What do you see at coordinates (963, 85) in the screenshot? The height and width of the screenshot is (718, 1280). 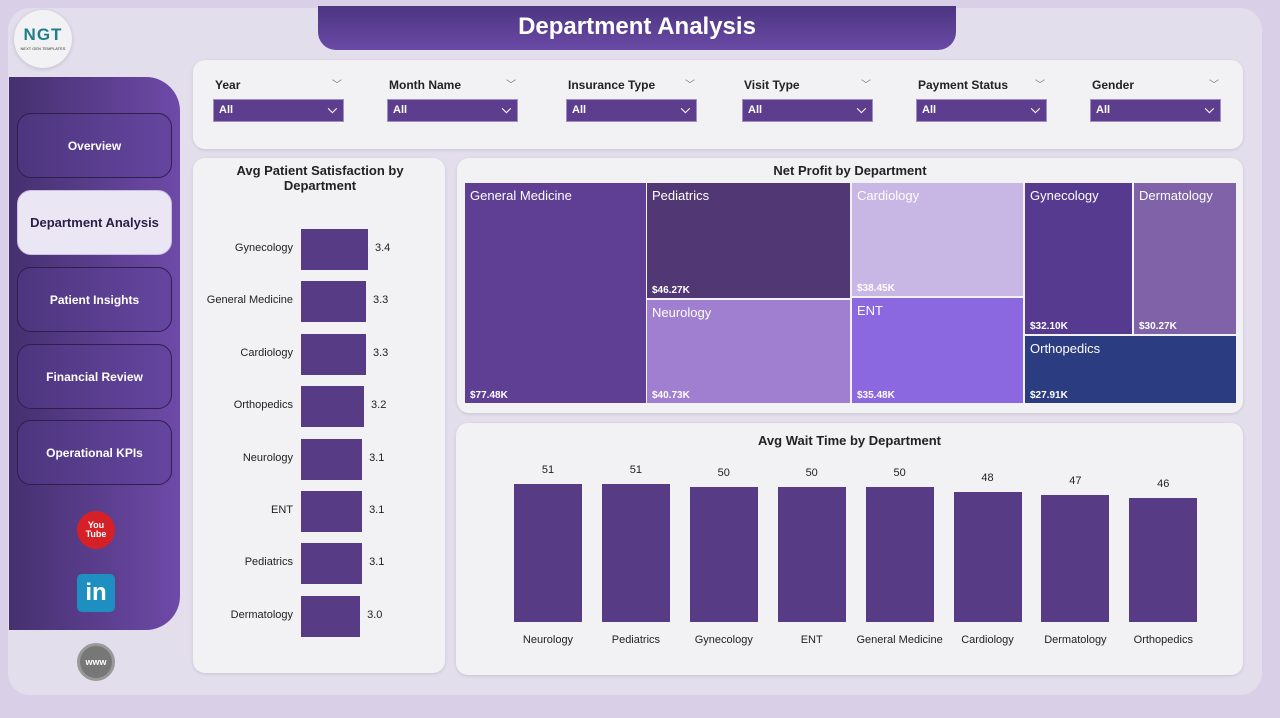 I see `filter-label: Payment Status` at bounding box center [963, 85].